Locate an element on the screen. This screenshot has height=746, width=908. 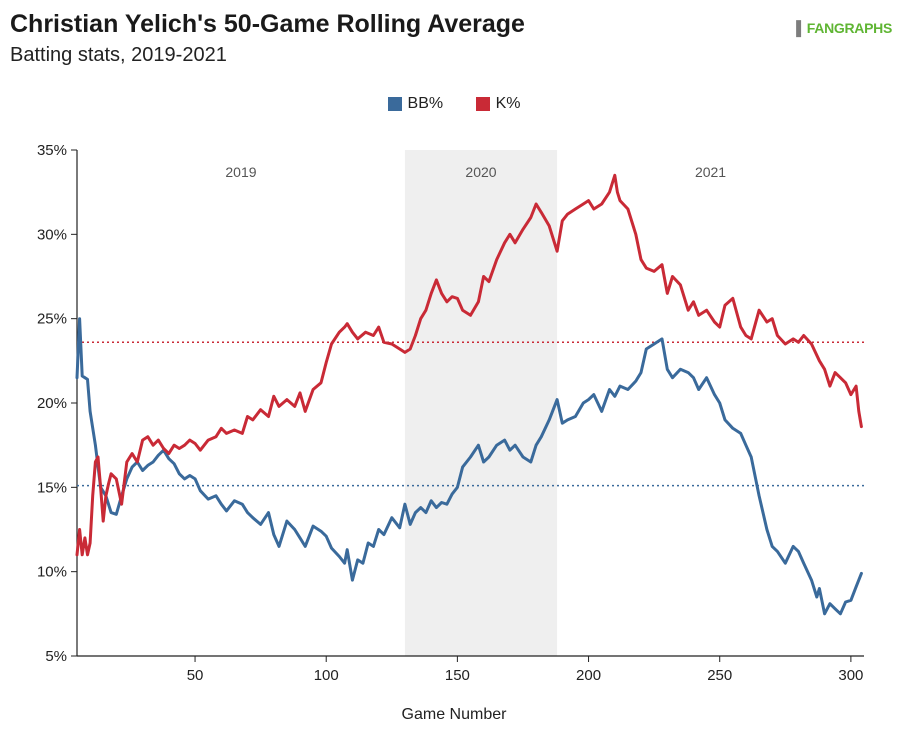
x-tick-label-200: 200 is located at coordinates (588, 675).